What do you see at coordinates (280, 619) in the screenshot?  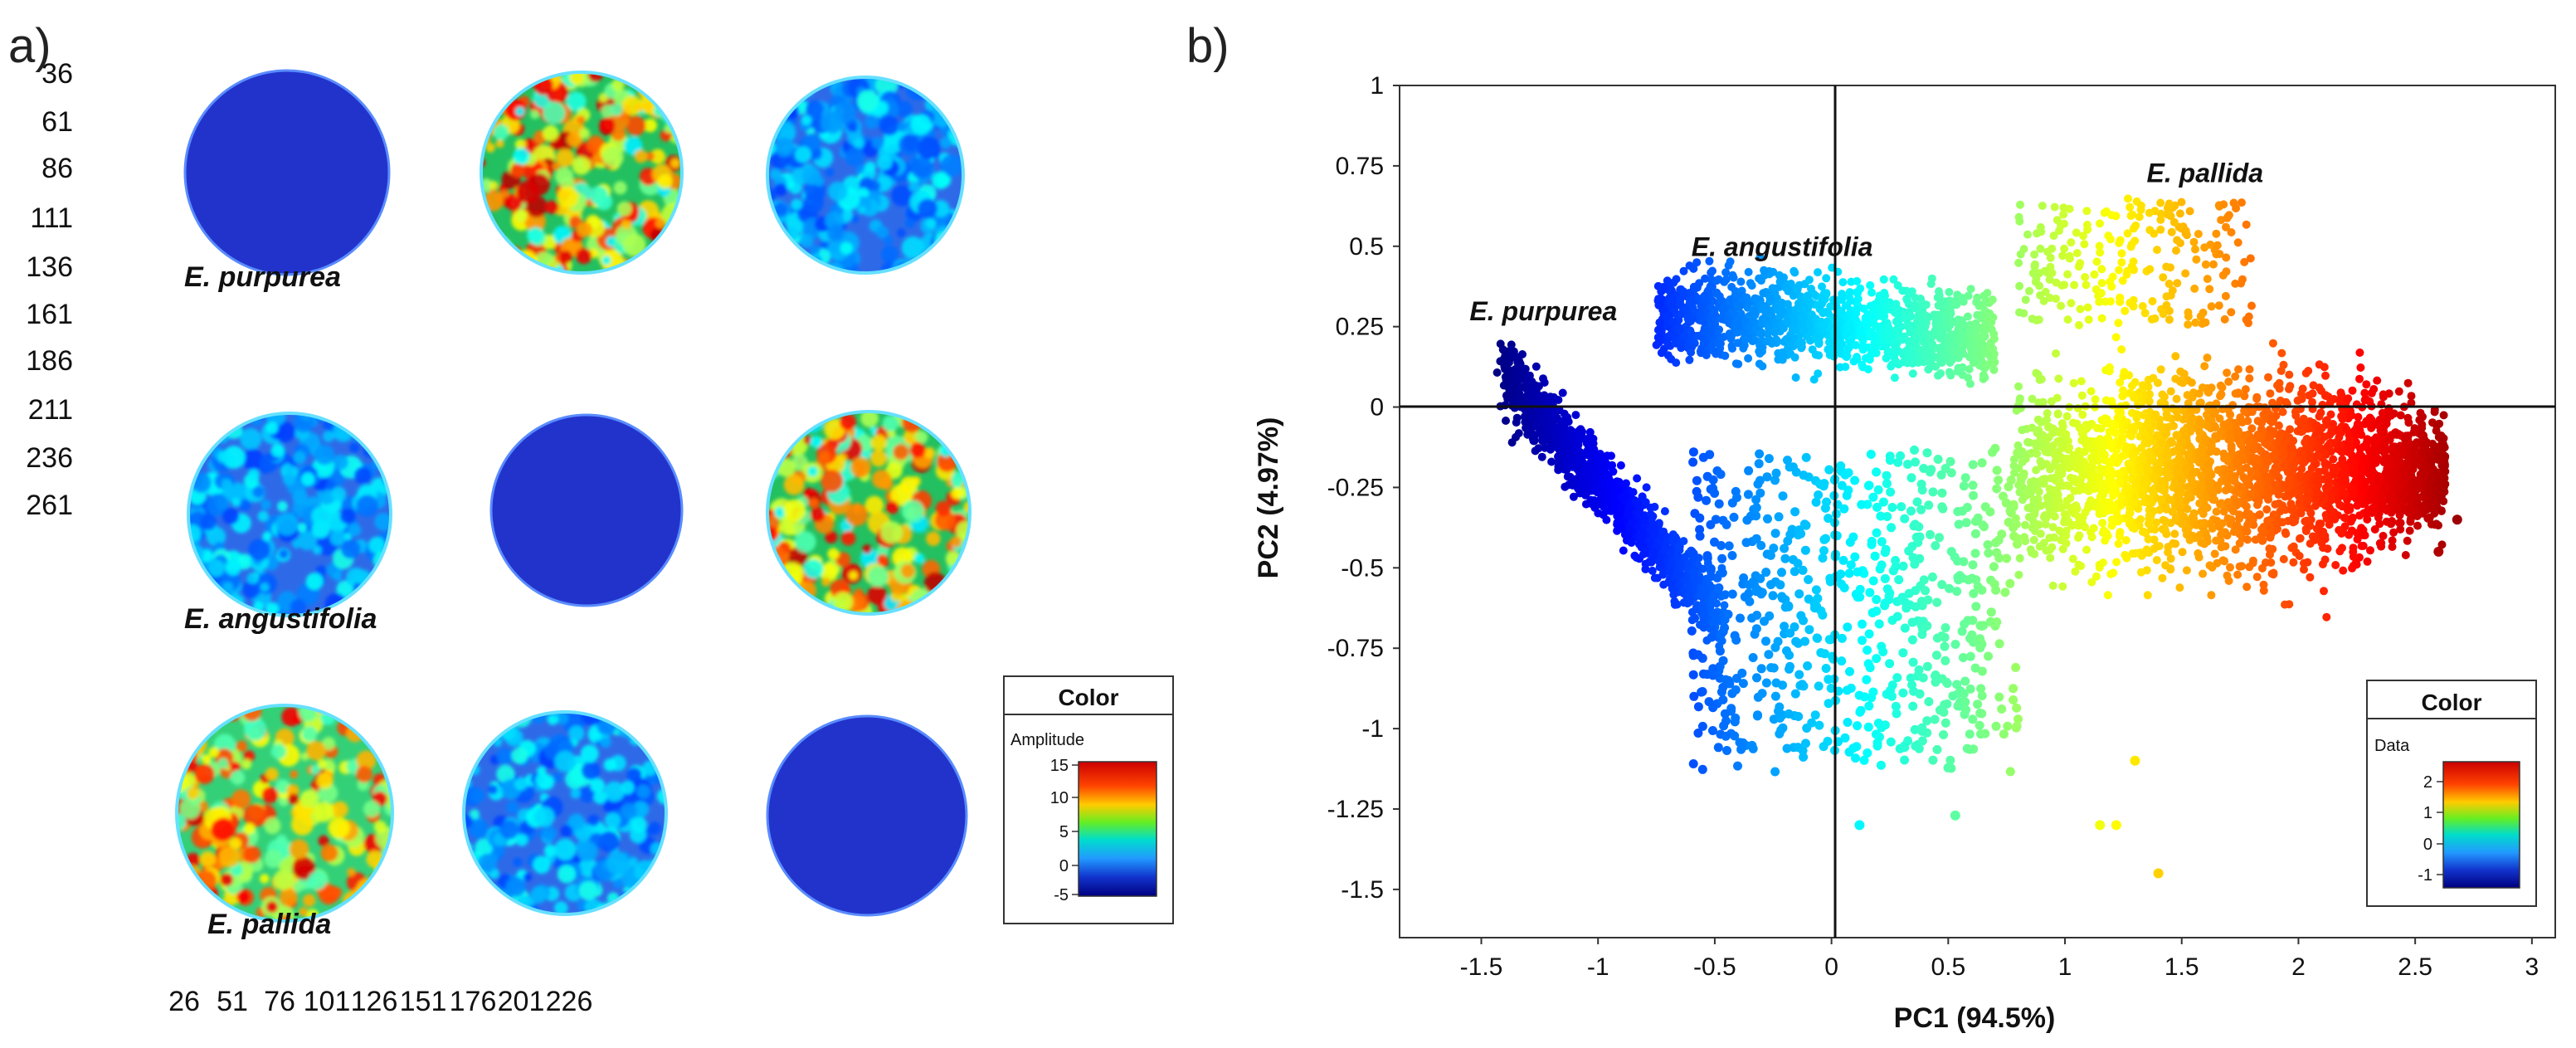 I see `label-angustifolia: E. angustifolia` at bounding box center [280, 619].